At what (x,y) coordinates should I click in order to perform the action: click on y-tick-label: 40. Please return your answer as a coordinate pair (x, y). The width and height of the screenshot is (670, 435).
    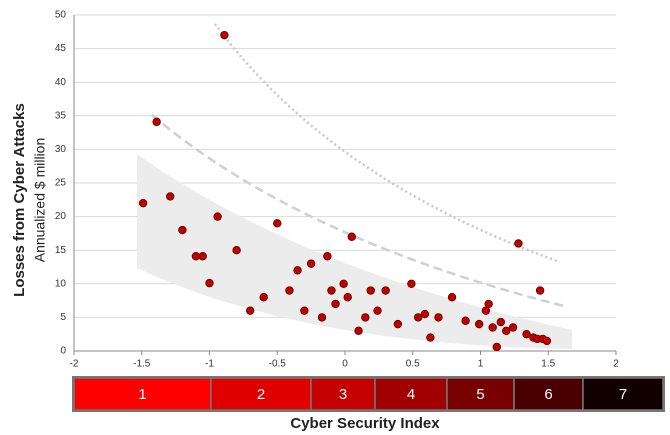
    Looking at the image, I should click on (61, 82).